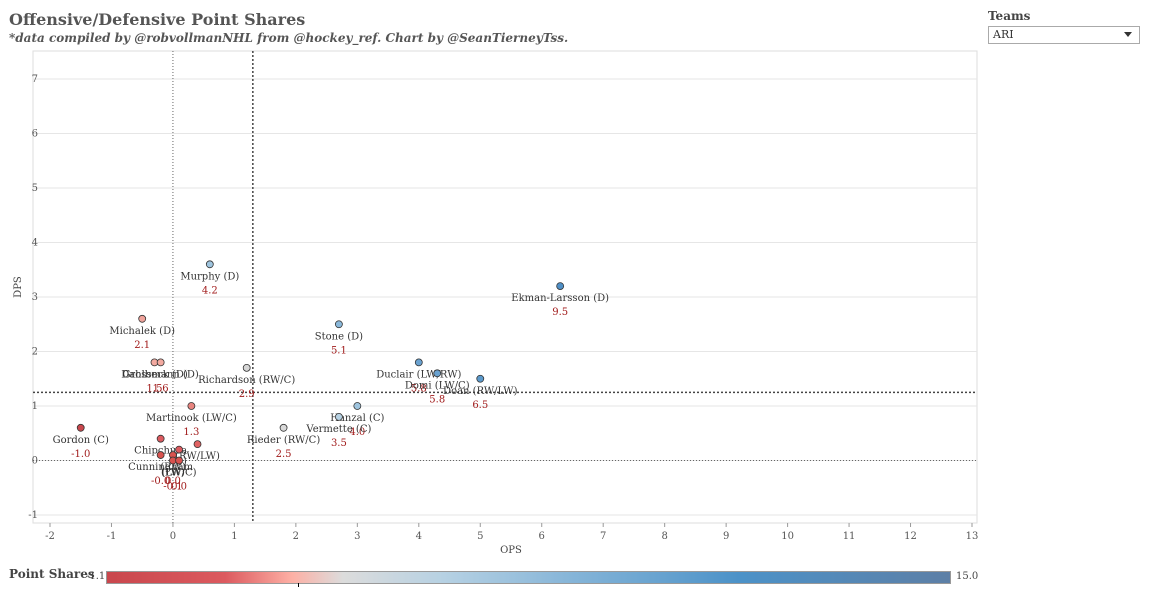  I want to click on point-label: (RW/LW), so click(197, 456).